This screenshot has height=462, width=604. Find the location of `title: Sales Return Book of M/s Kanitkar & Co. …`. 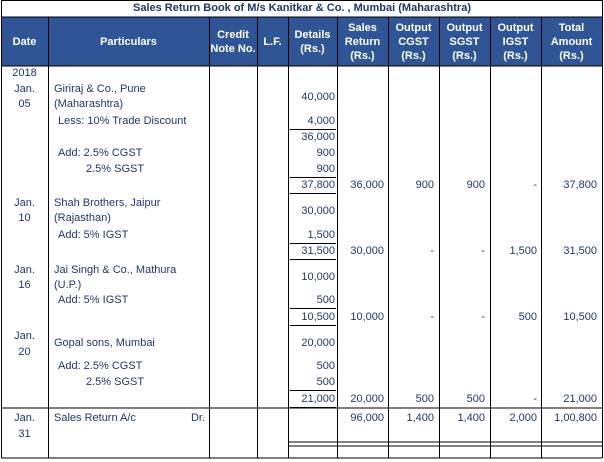

title: Sales Return Book of M/s Kanitkar & Co. … is located at coordinates (301, 8).